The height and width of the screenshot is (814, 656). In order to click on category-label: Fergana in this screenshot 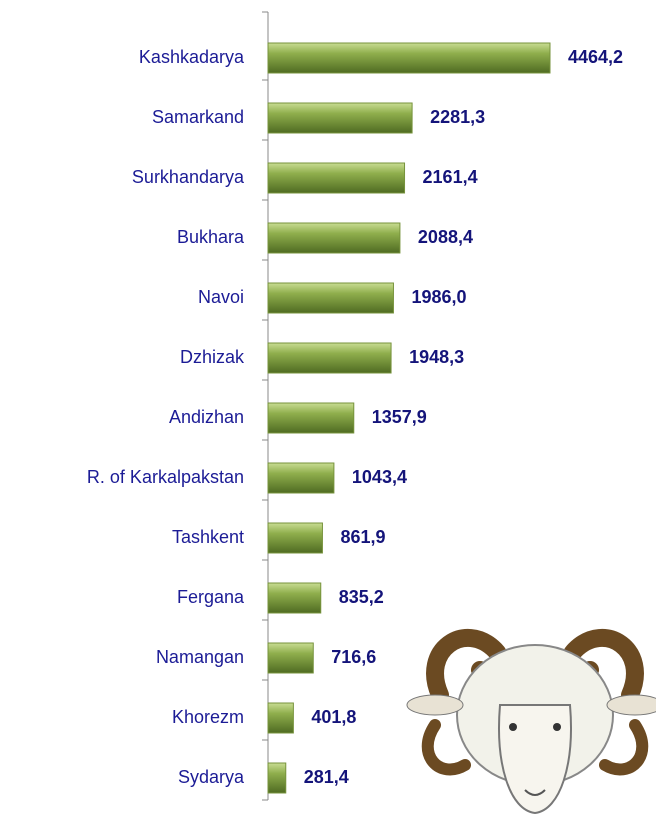, I will do `click(211, 597)`.